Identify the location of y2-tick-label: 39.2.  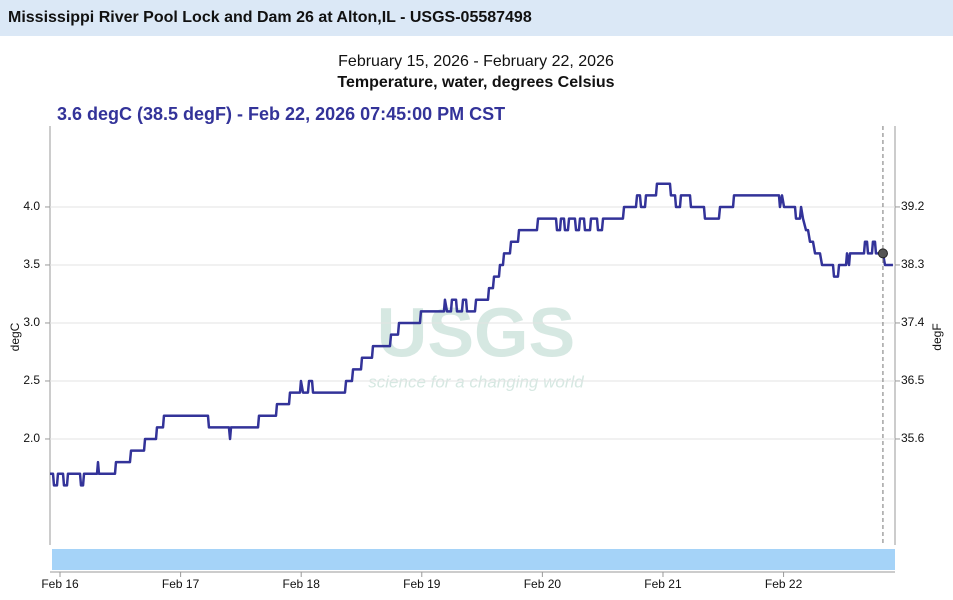
(913, 206).